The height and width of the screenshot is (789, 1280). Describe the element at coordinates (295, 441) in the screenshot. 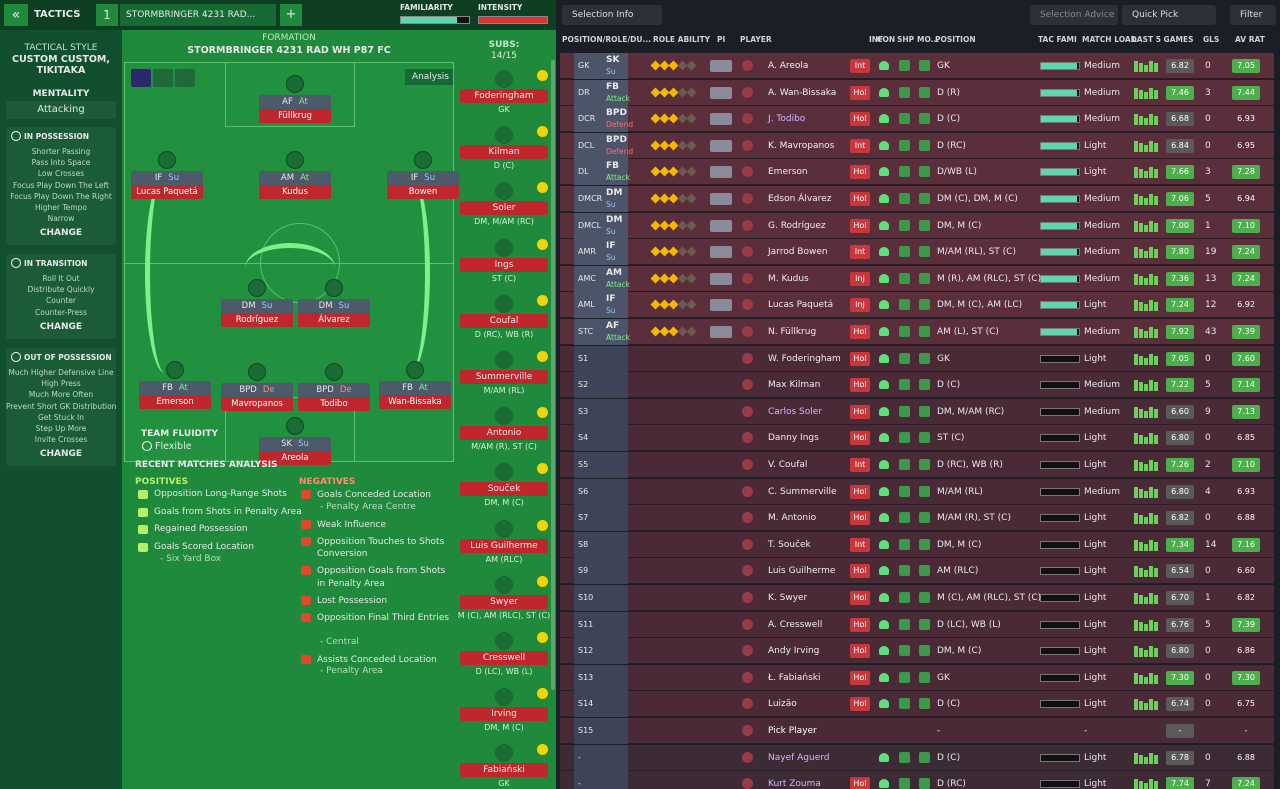

I see `player-card: SK Su Areola` at that location.